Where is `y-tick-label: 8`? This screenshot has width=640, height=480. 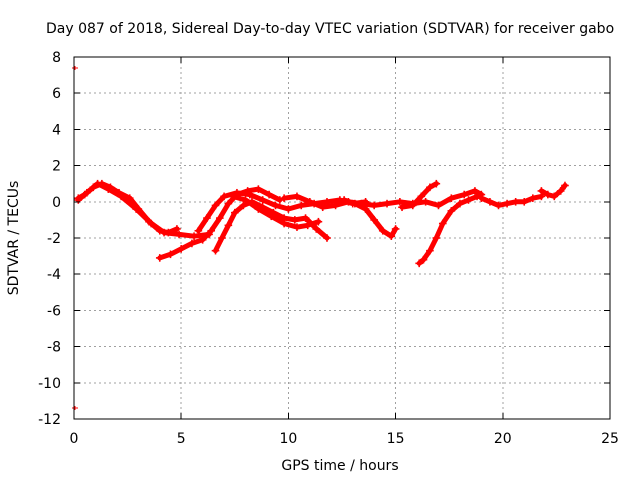
y-tick-label: 8 is located at coordinates (56, 58).